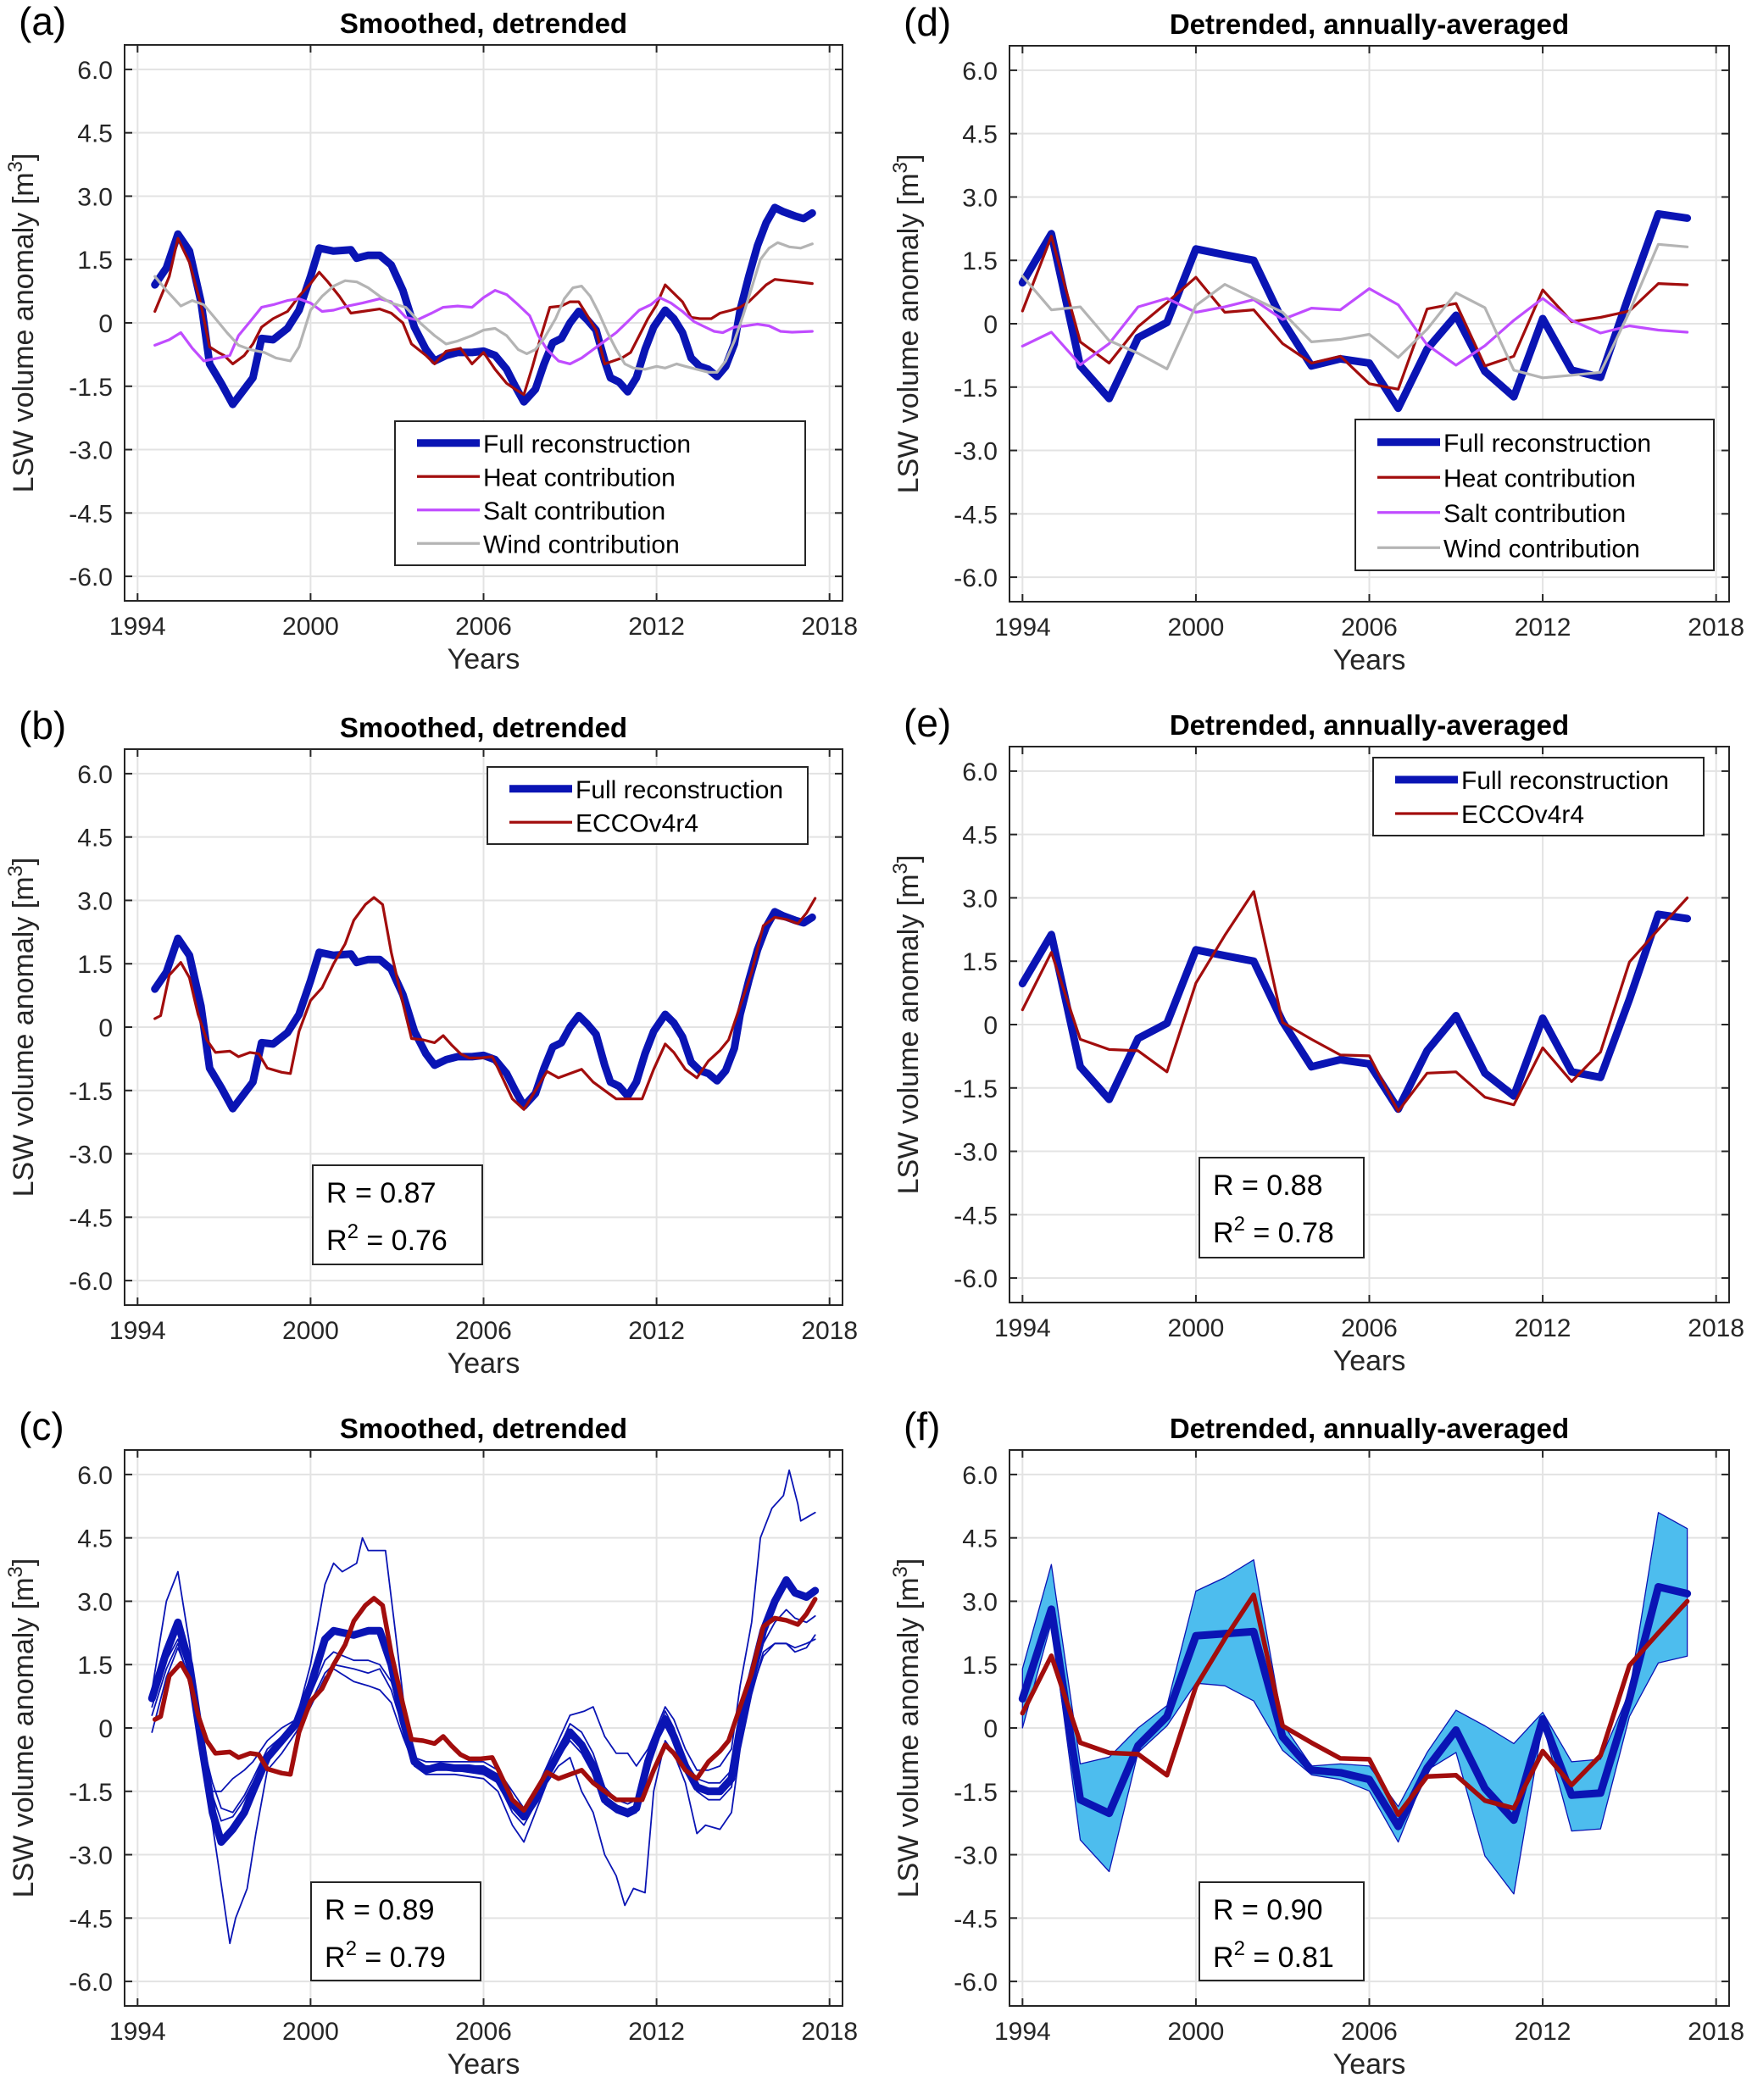  What do you see at coordinates (137, 2032) in the screenshot?
I see `x-tick-label: 1994` at bounding box center [137, 2032].